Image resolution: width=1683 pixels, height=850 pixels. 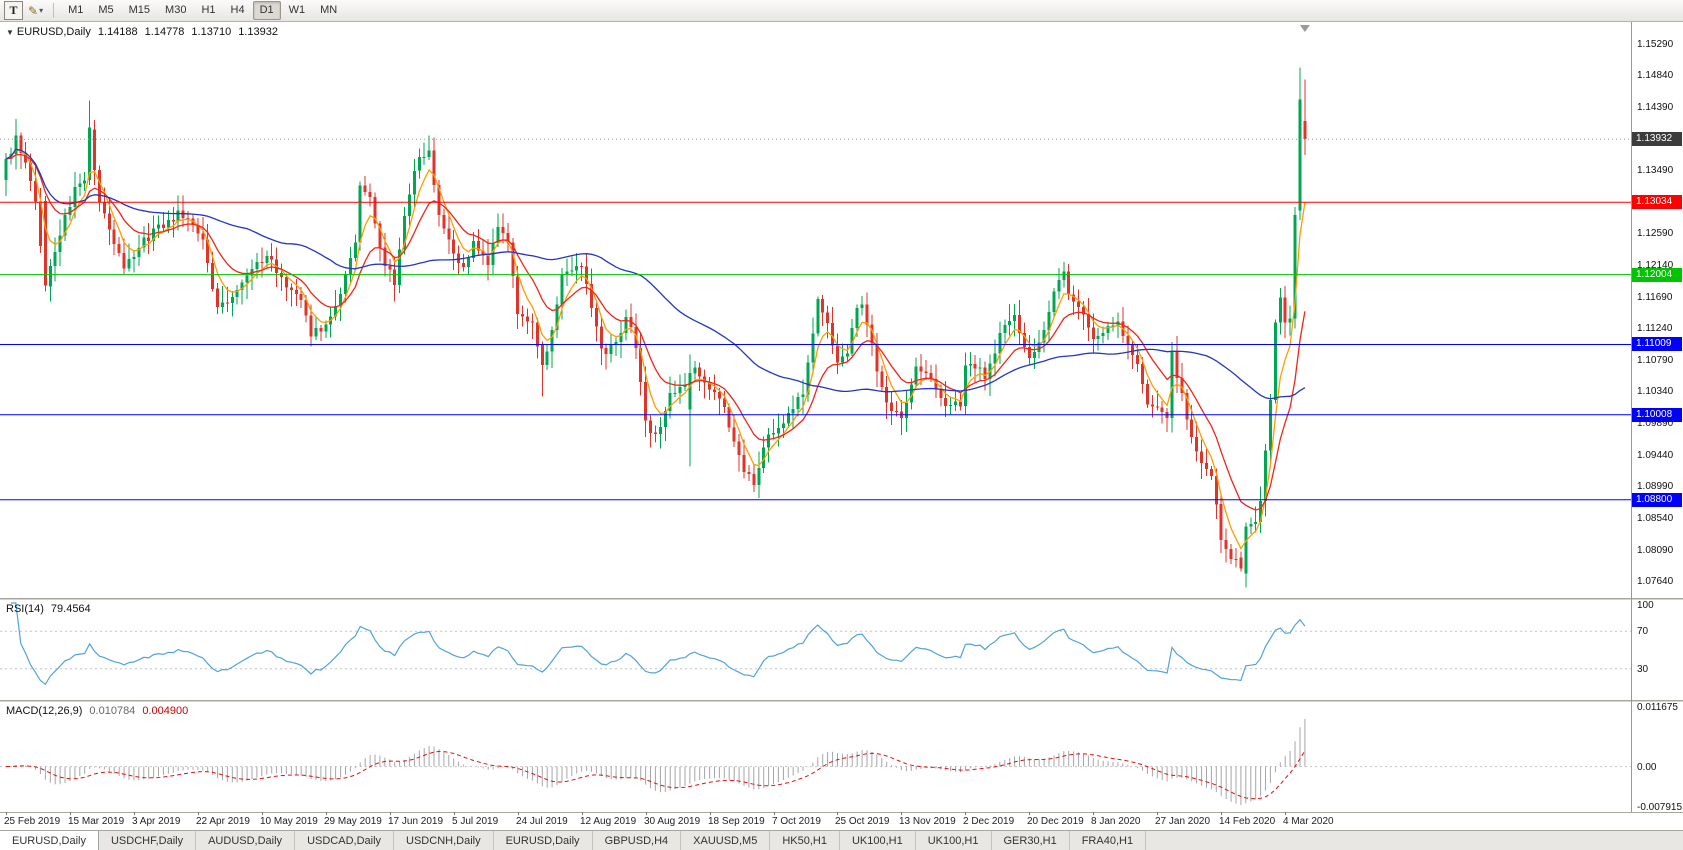 What do you see at coordinates (1655, 360) in the screenshot?
I see `price-axis-label: 1.10790` at bounding box center [1655, 360].